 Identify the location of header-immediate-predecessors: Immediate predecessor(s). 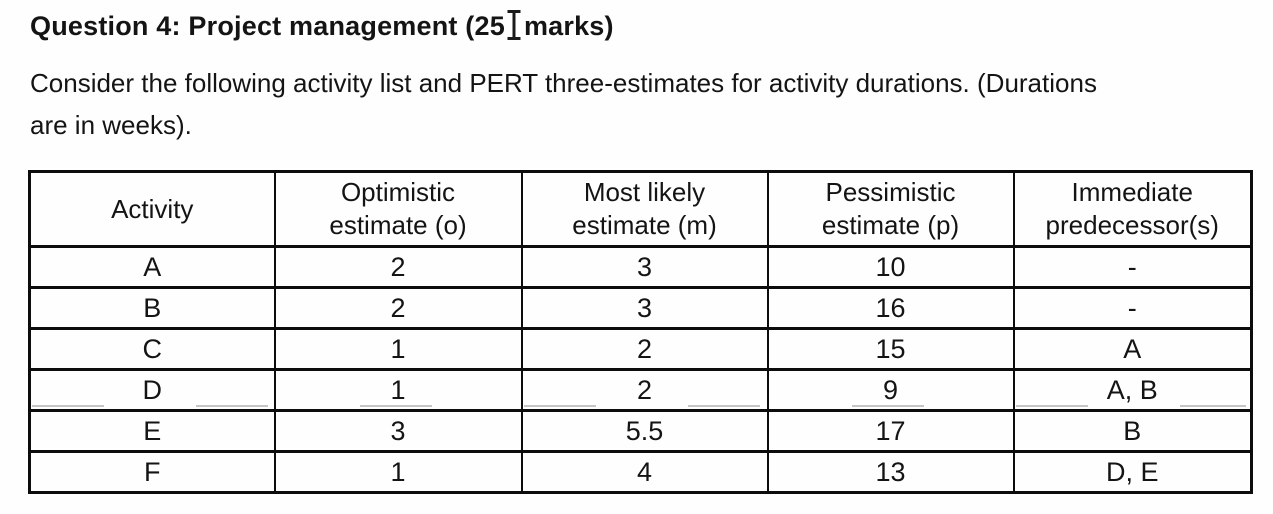
(1132, 209).